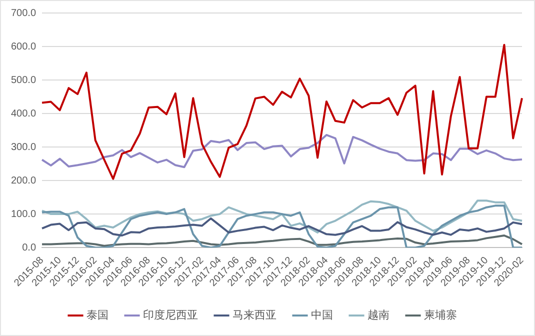  What do you see at coordinates (440, 315) in the screenshot?
I see `legend-label: 柬埔寨` at bounding box center [440, 315].